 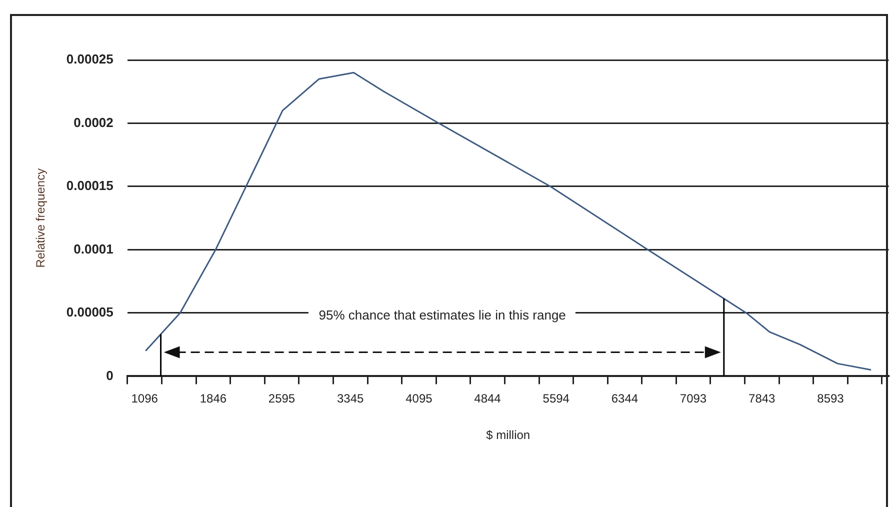 I want to click on x-tick-label: 2595, so click(x=282, y=399).